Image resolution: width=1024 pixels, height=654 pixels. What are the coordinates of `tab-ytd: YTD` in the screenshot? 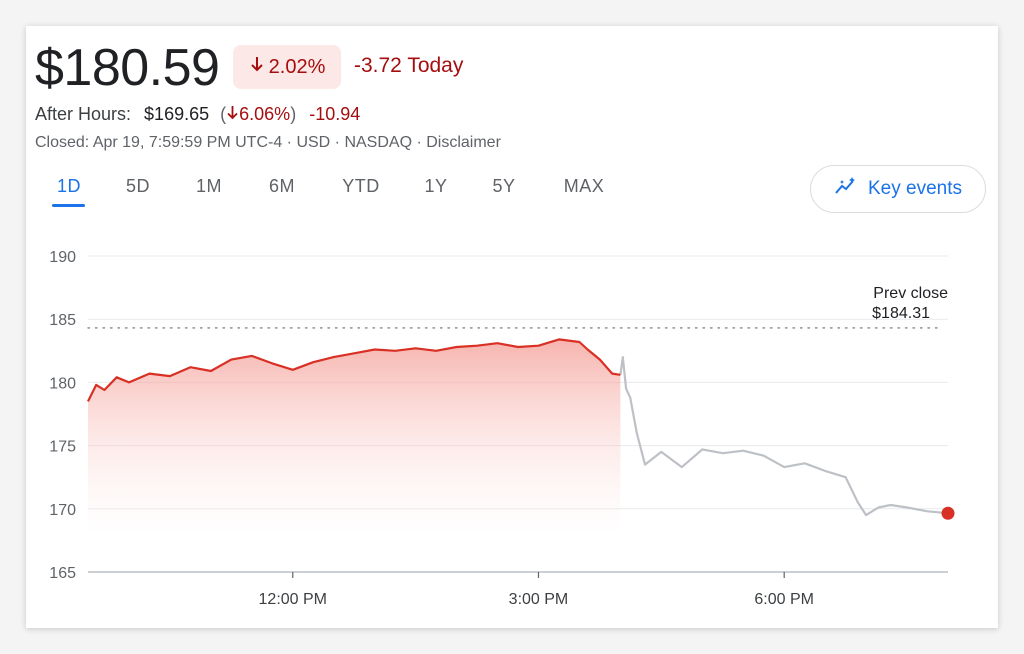 It's located at (361, 186).